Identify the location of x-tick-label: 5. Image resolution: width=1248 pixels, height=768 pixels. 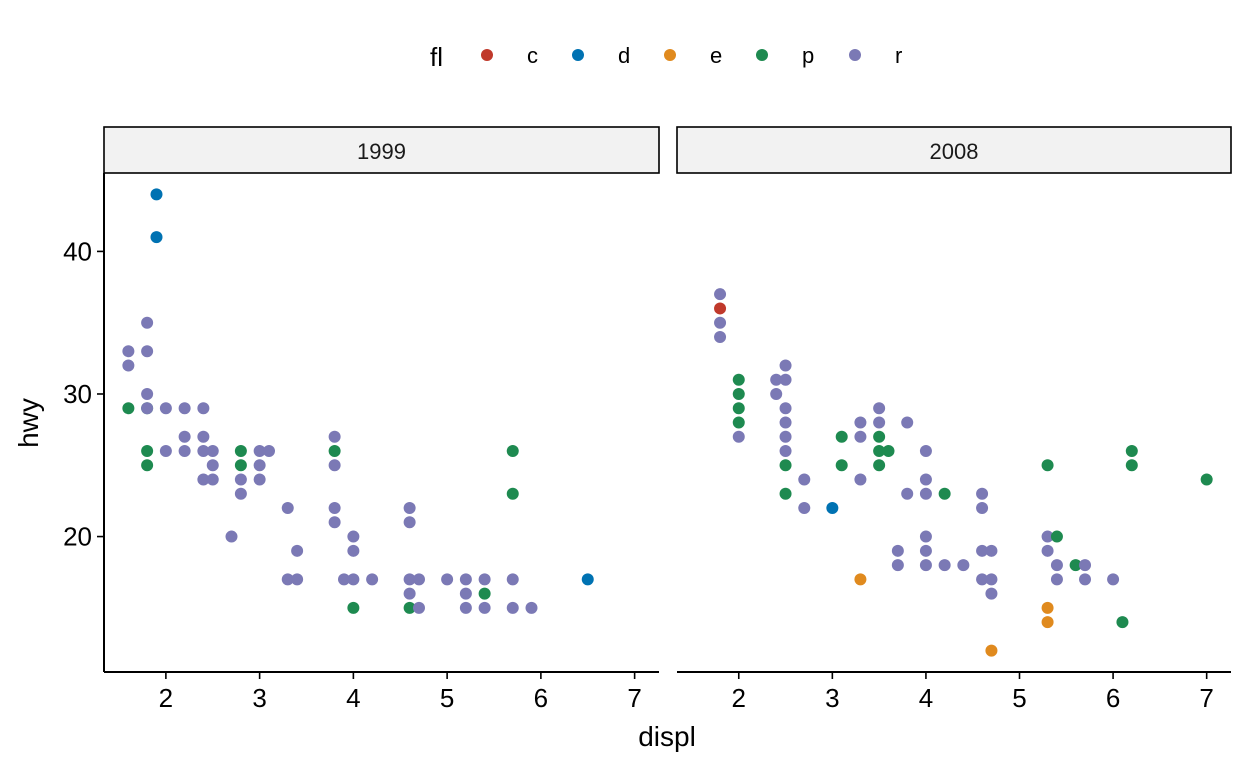
(447, 698).